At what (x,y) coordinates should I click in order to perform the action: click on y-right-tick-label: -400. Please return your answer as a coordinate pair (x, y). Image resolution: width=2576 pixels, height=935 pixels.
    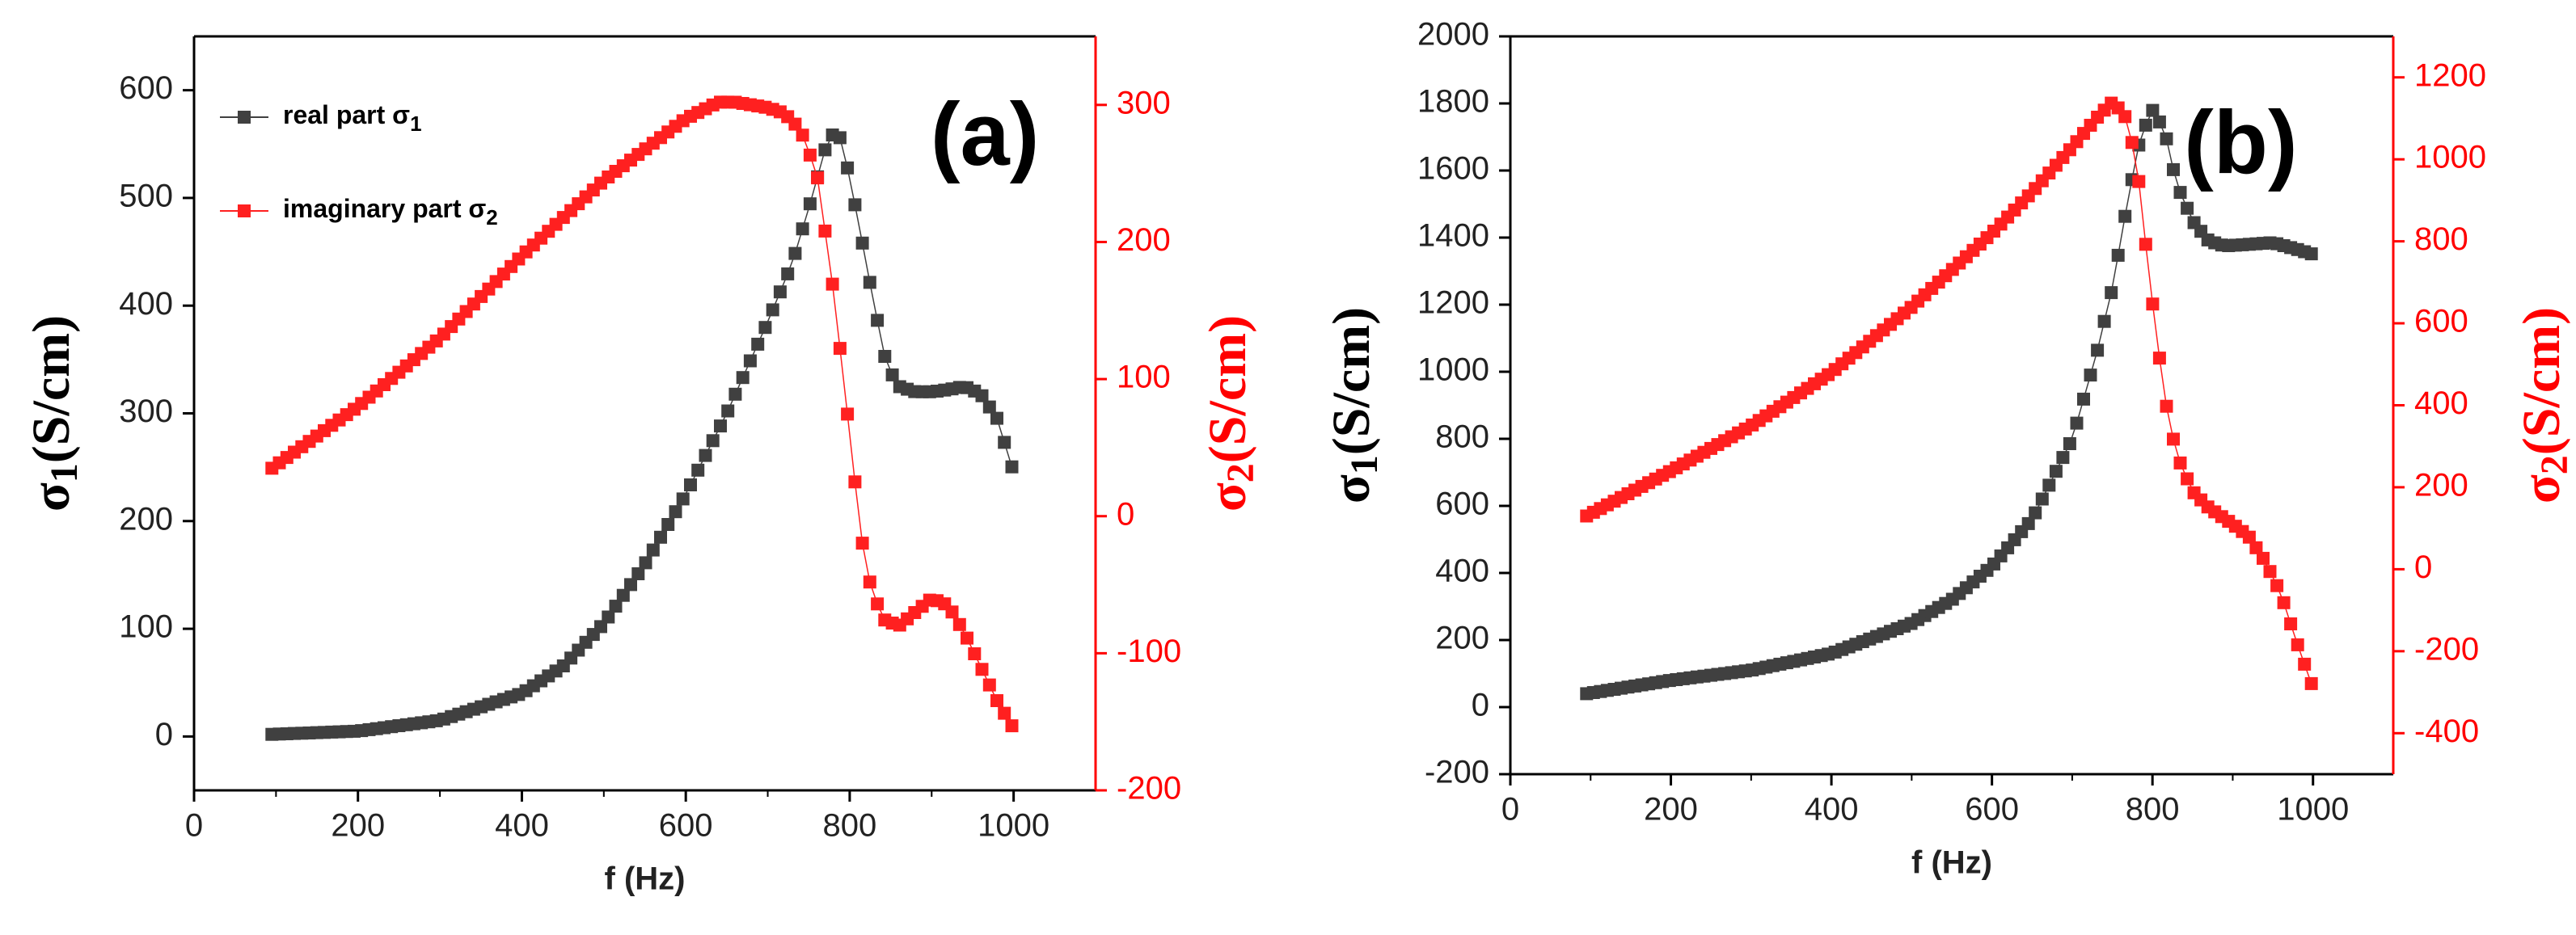
    Looking at the image, I should click on (2446, 731).